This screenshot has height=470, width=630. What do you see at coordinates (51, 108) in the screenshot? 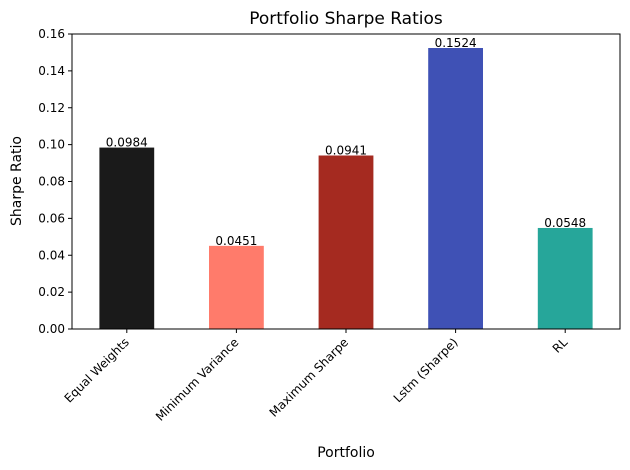
I see `y-tick-label: 0.12` at bounding box center [51, 108].